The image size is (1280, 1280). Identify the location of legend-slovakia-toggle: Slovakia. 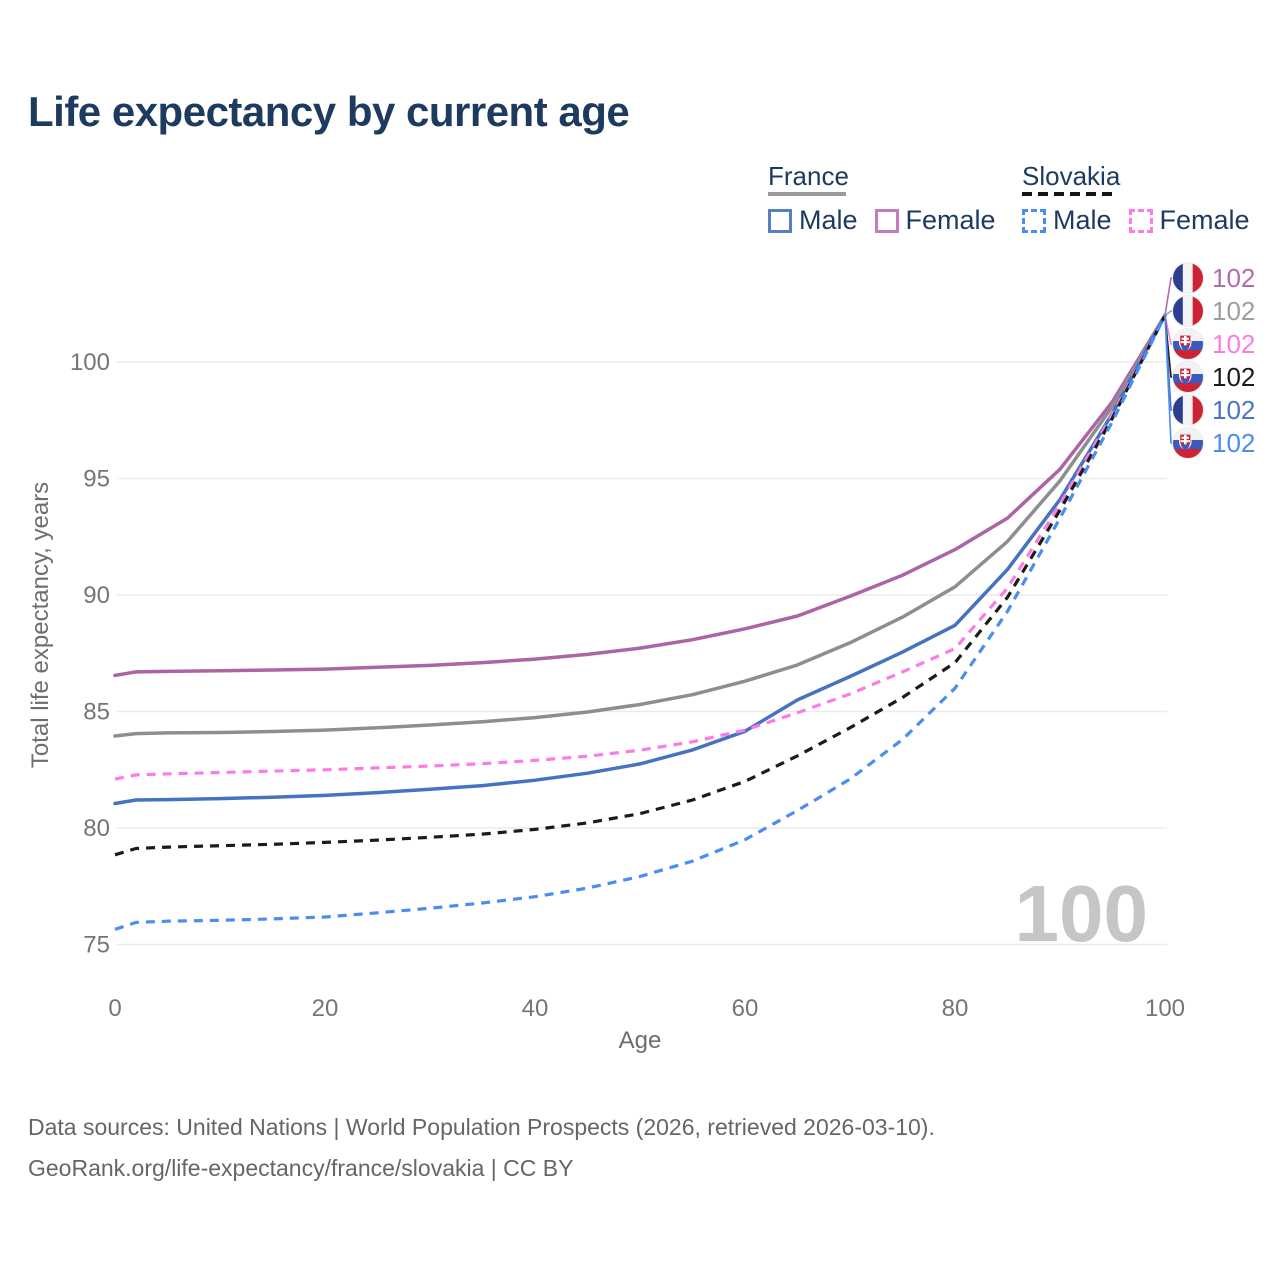
(1071, 179).